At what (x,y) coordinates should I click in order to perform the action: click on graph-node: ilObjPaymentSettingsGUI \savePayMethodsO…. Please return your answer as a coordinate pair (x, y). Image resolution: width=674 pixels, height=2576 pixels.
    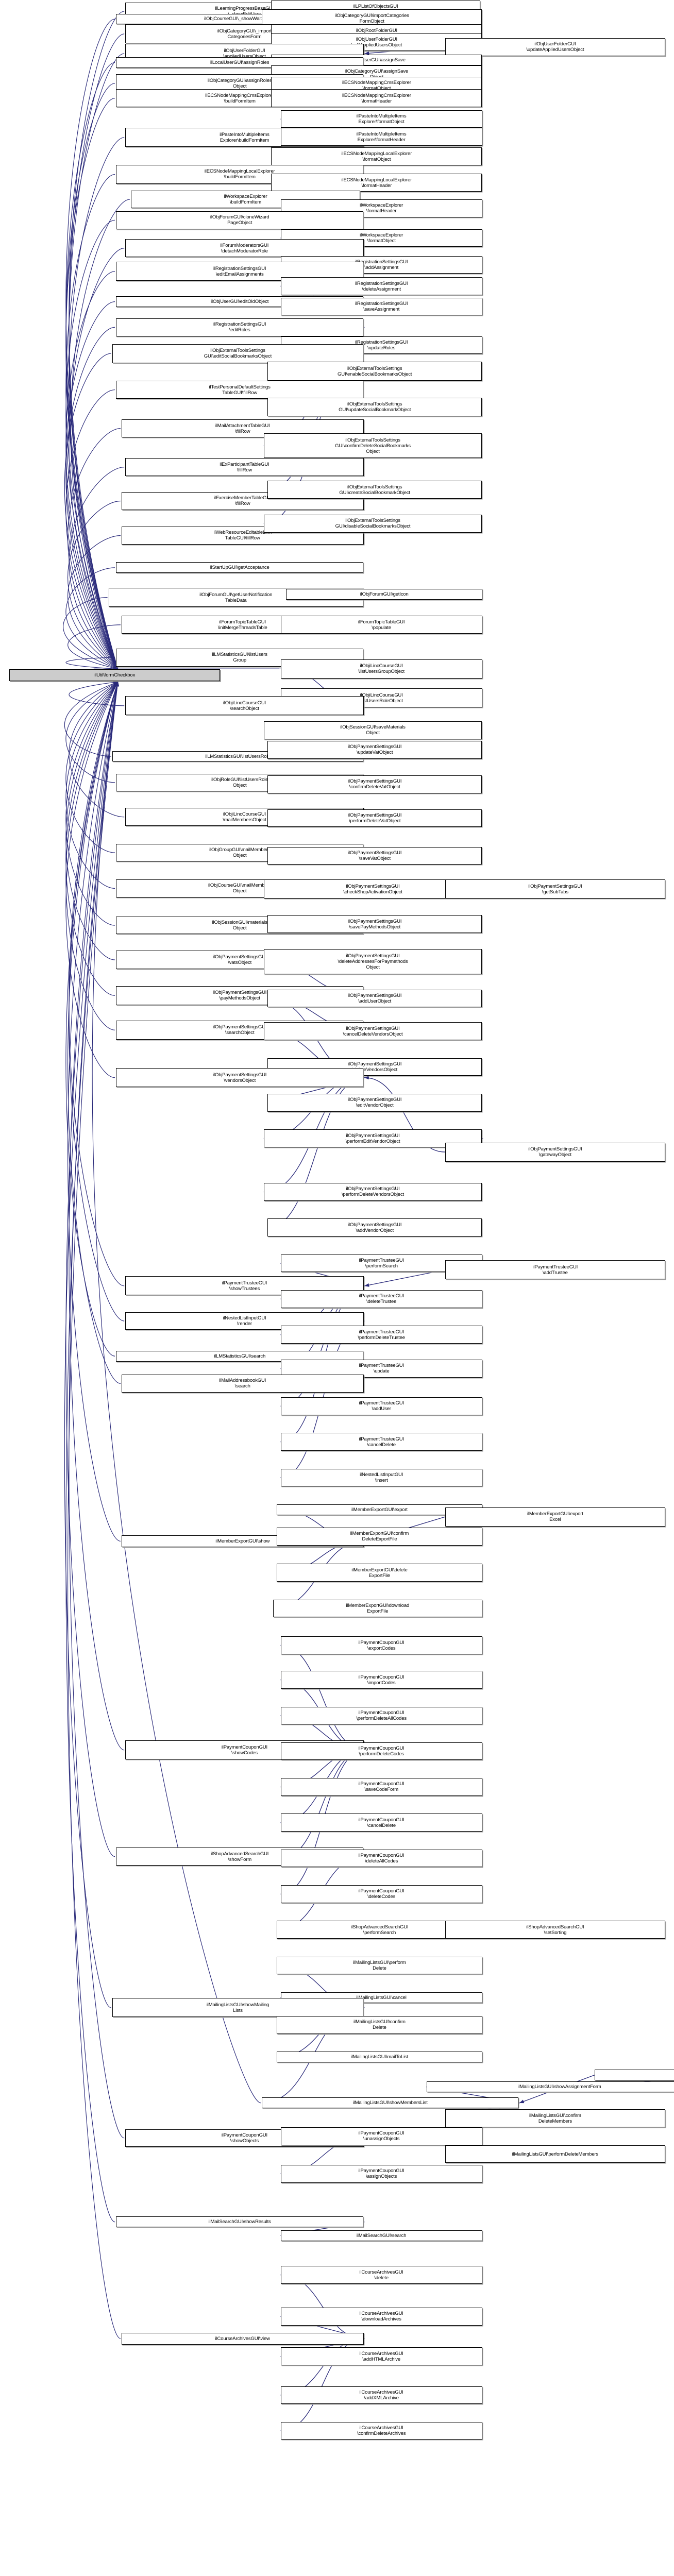
    Looking at the image, I should click on (374, 924).